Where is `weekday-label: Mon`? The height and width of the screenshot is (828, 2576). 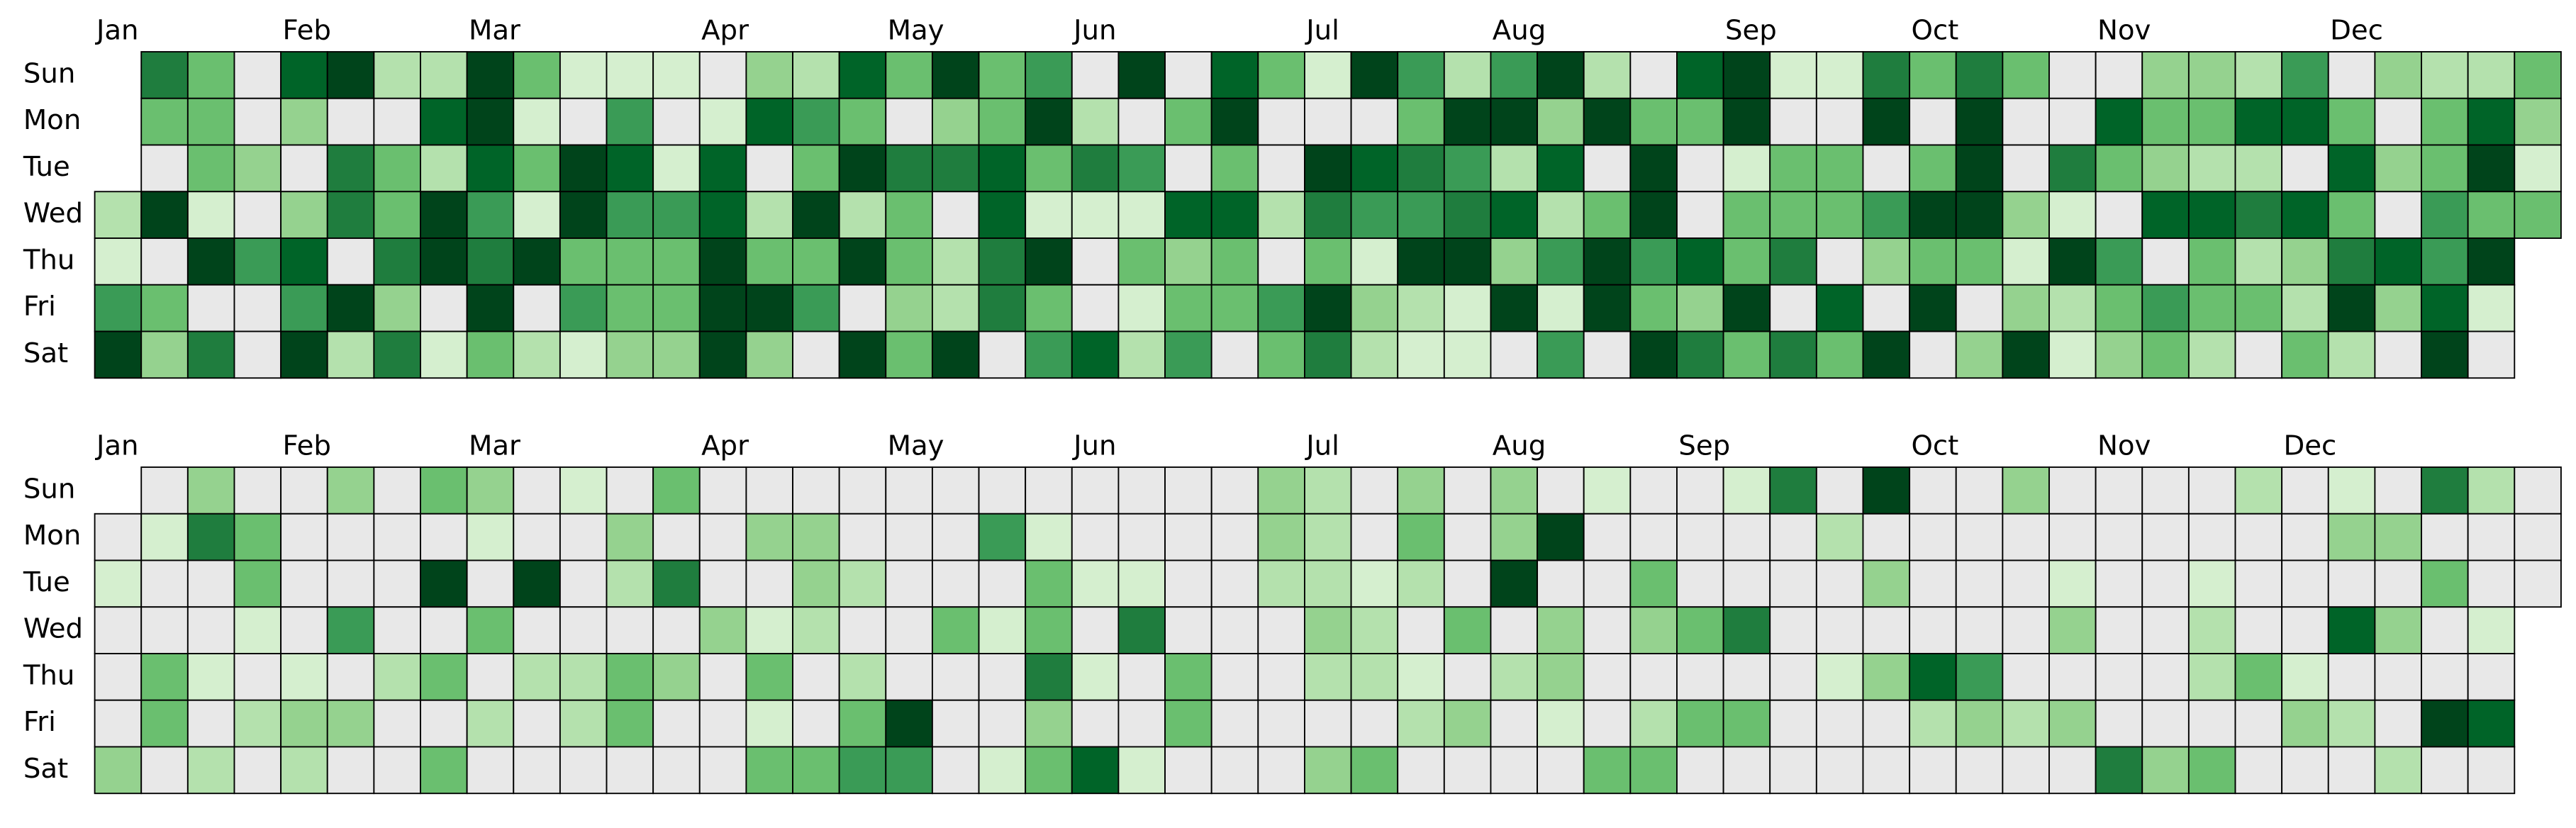
weekday-label: Mon is located at coordinates (52, 536).